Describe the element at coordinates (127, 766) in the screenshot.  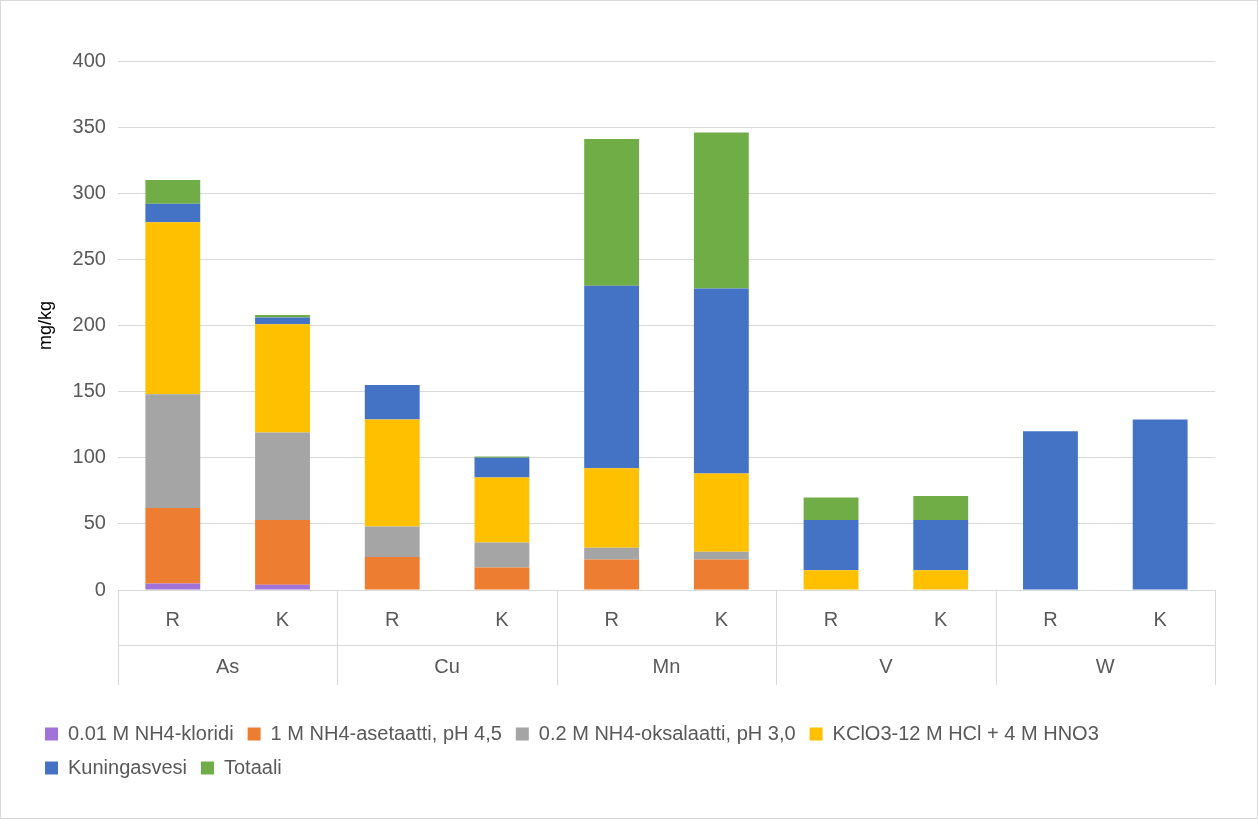
I see `legend-label: Kuningasvesi` at that location.